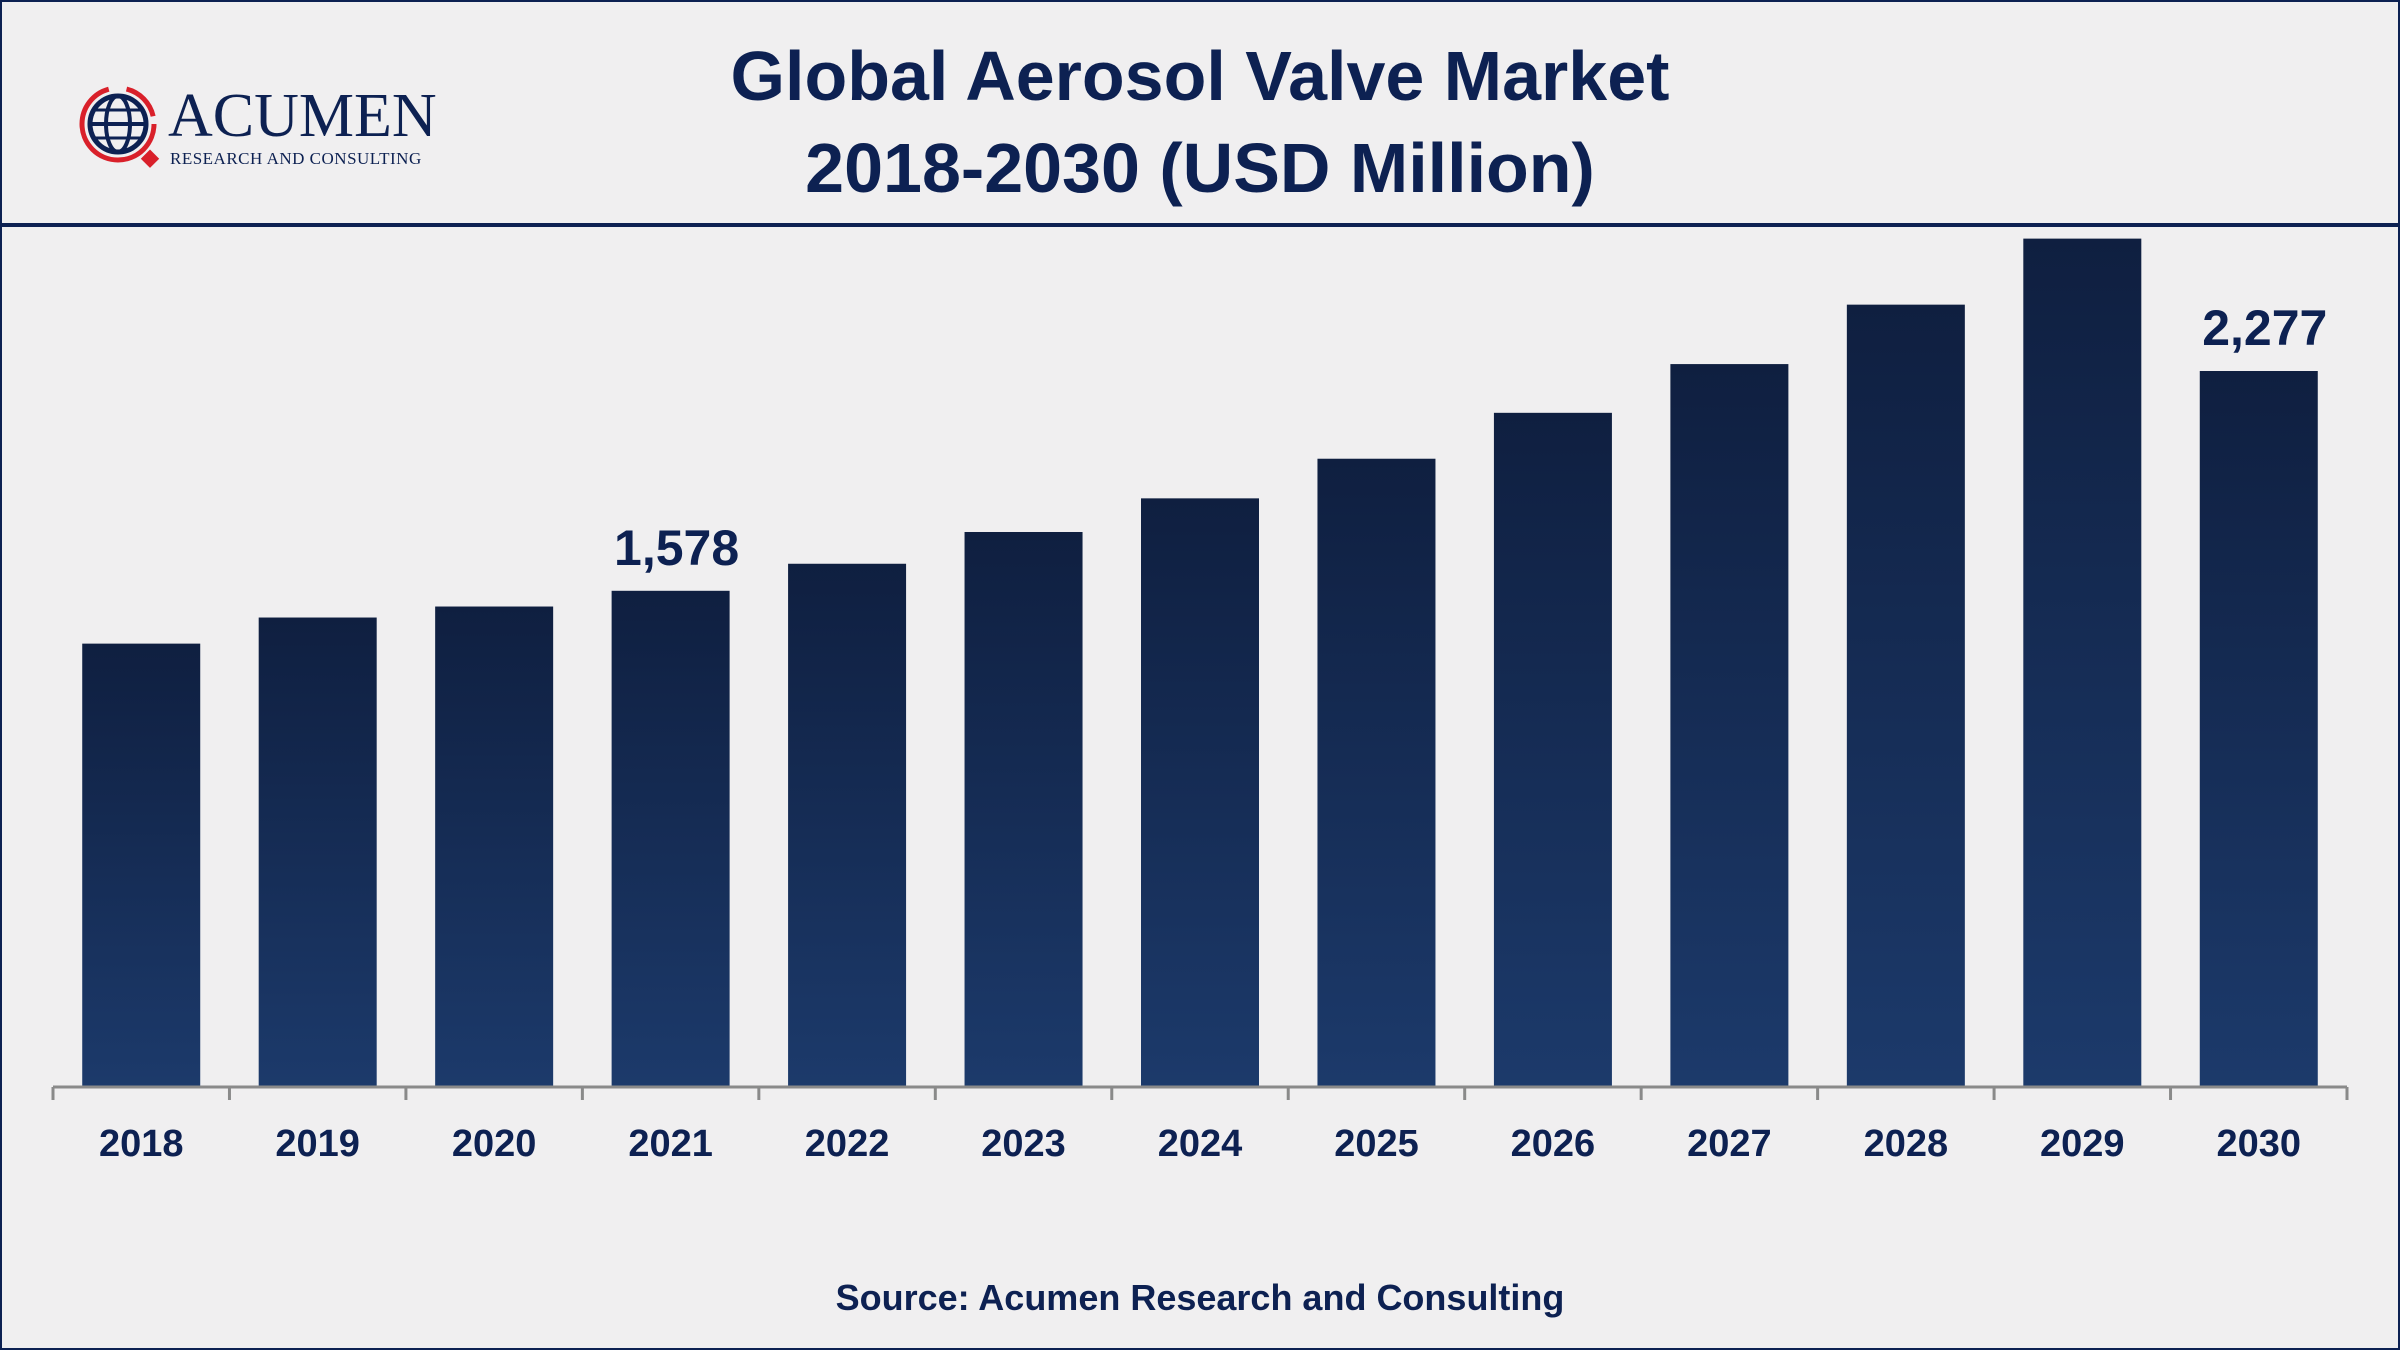 The image size is (2400, 1350). Describe the element at coordinates (302, 116) in the screenshot. I see `logo-wordmark: ACUMEN` at that location.